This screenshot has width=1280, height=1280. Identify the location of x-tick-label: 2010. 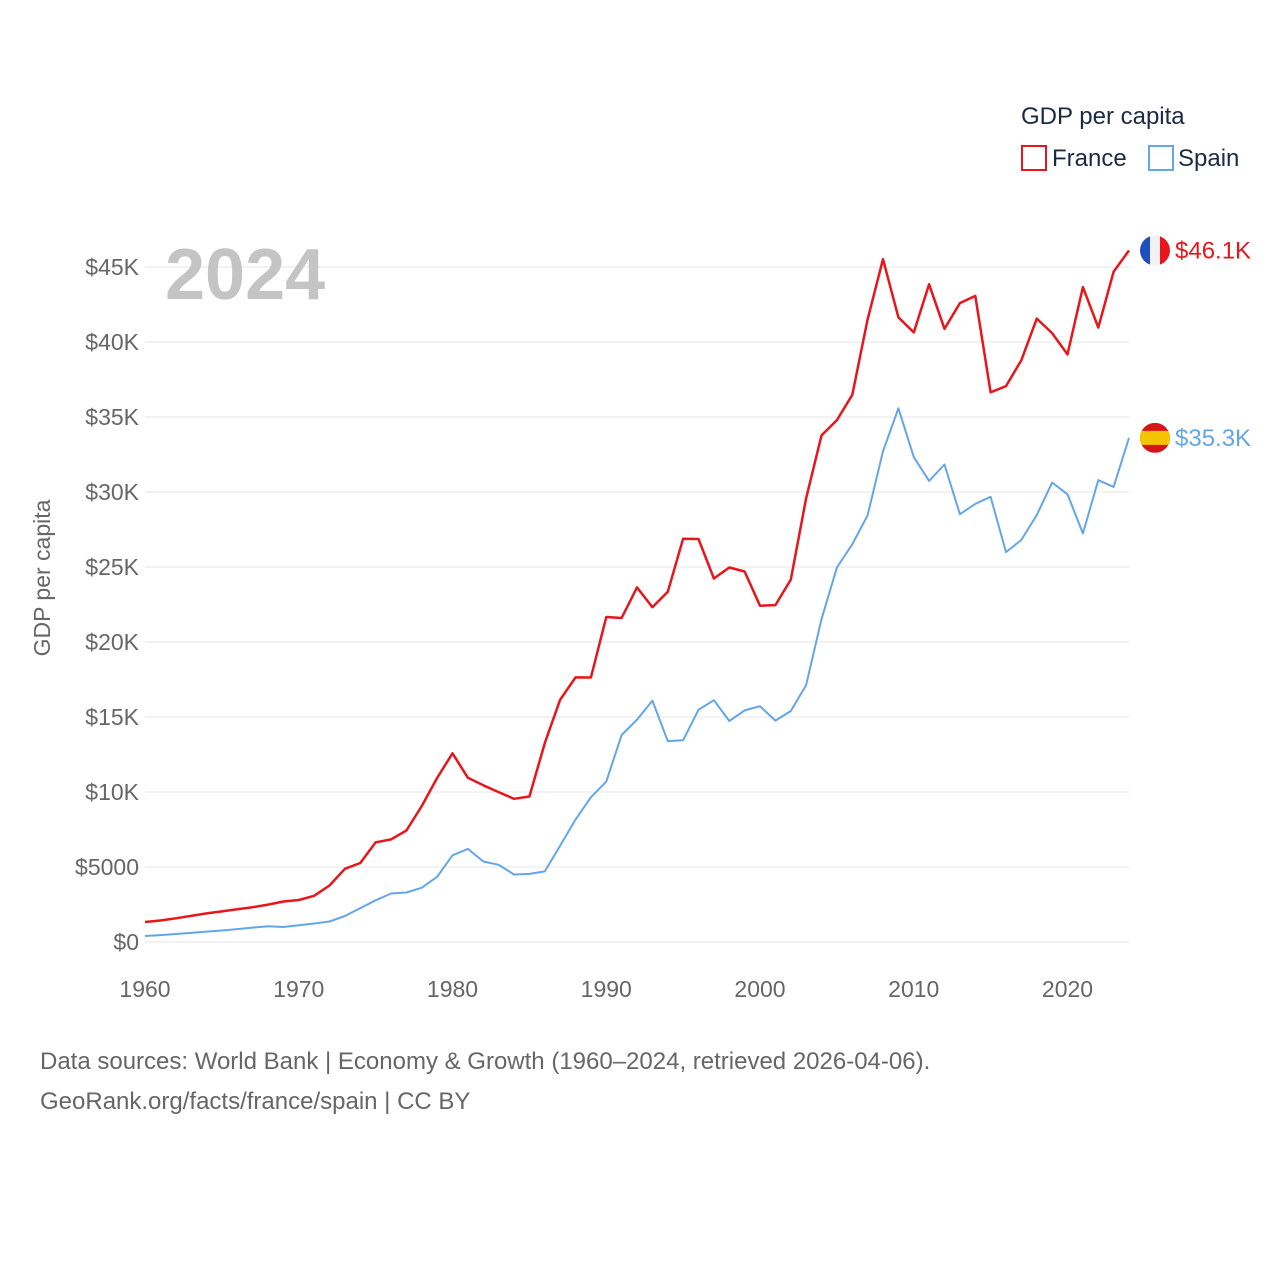
(913, 989).